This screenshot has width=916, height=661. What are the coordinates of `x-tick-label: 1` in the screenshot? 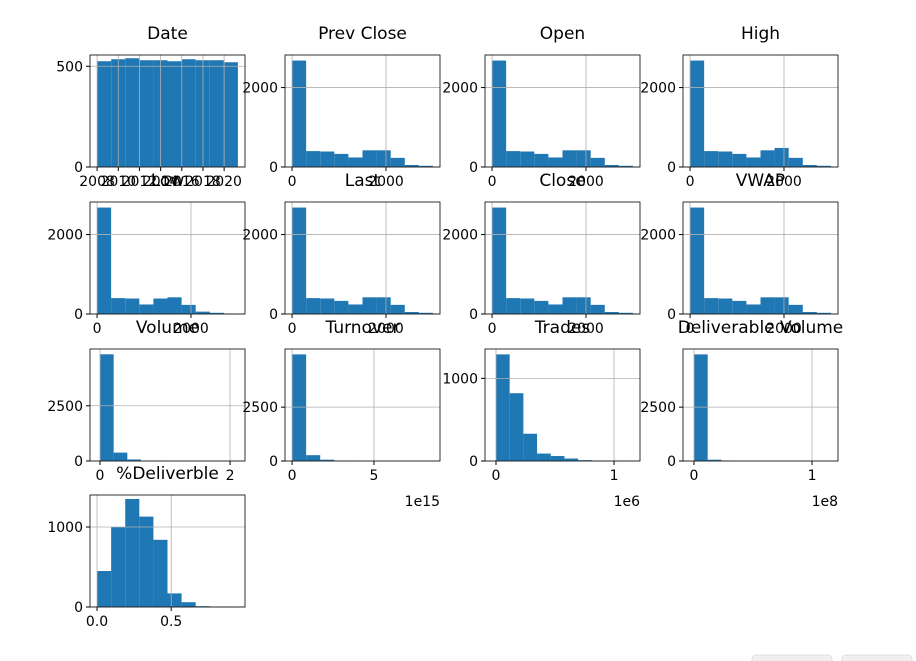 It's located at (812, 476).